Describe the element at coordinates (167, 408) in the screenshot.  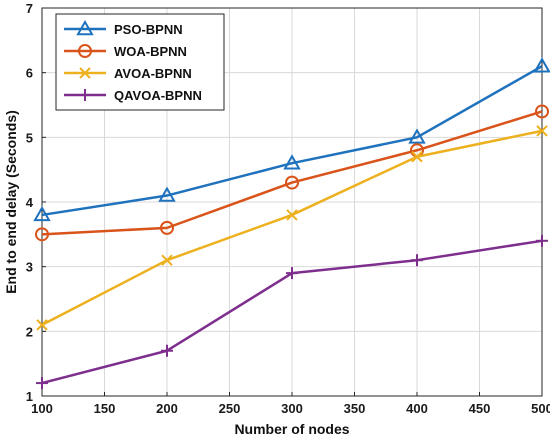
I see `x-tick-label: 200` at that location.